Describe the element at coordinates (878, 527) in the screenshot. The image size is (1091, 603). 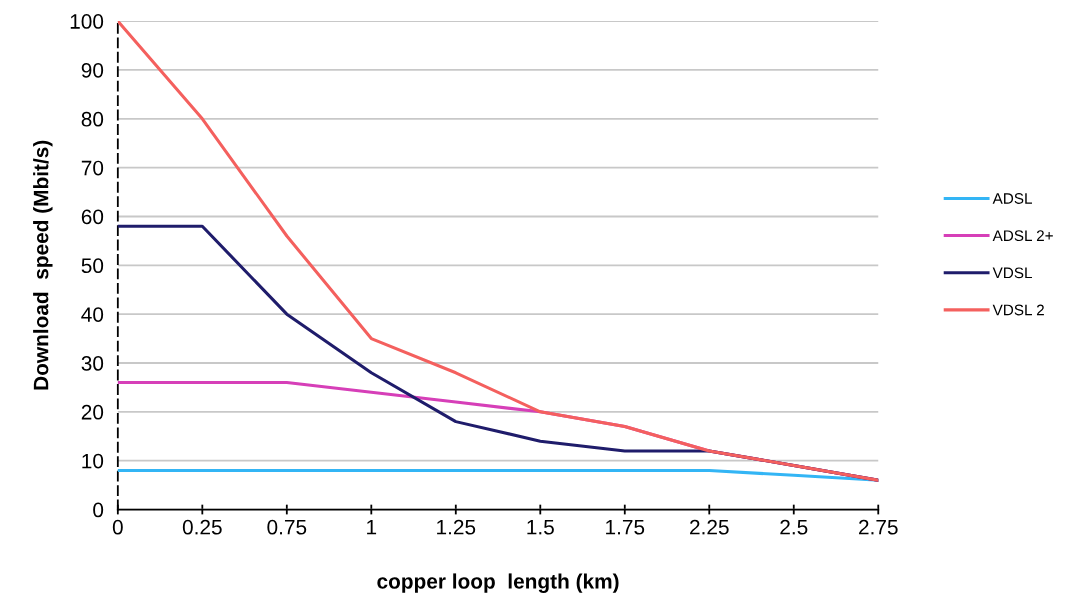
I see `x-tick-label: 2.75` at that location.